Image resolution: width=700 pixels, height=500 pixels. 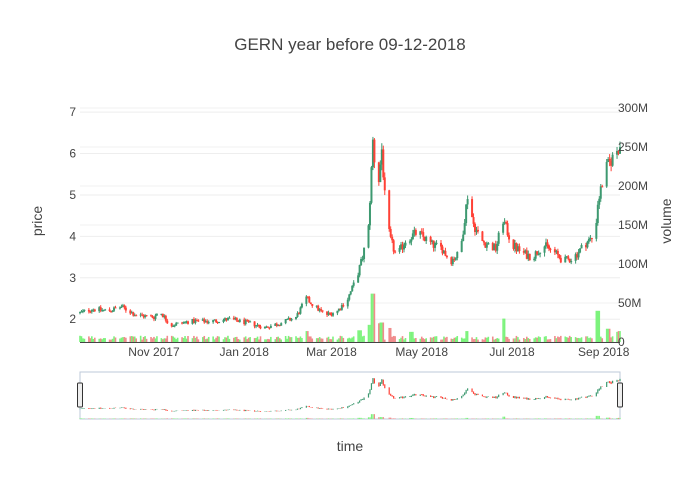 What do you see at coordinates (350, 395) in the screenshot?
I see `range-slider` at bounding box center [350, 395].